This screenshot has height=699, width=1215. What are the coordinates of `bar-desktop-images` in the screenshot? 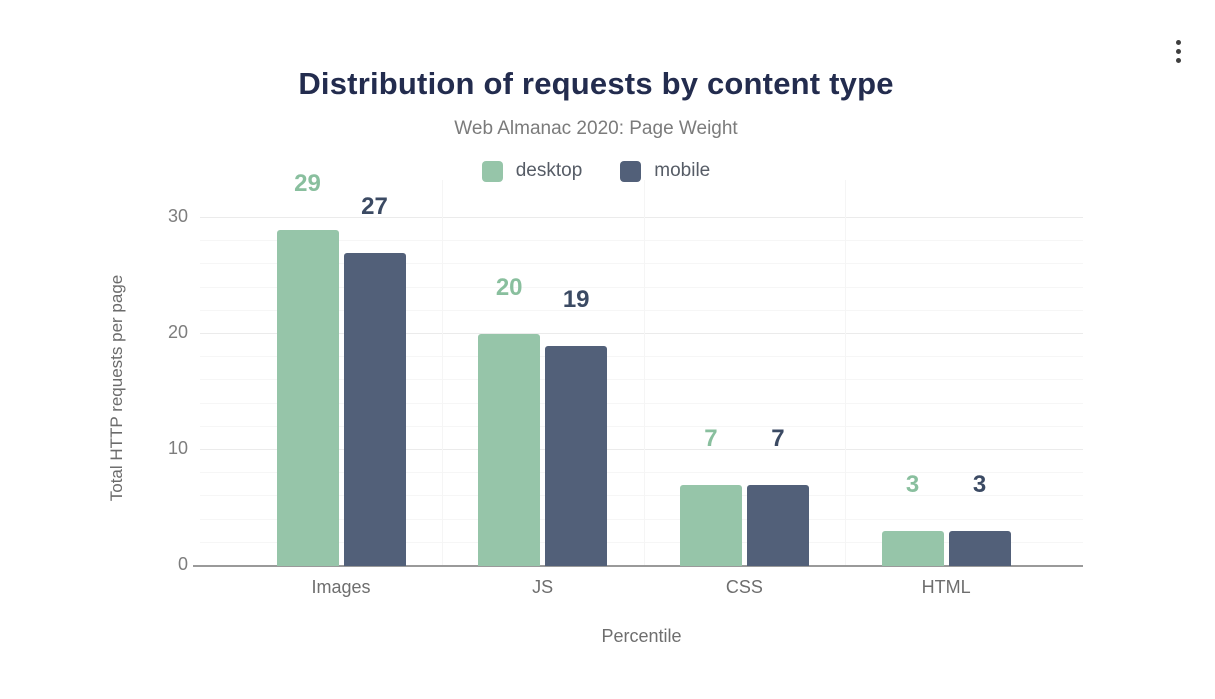 It's located at (307, 397).